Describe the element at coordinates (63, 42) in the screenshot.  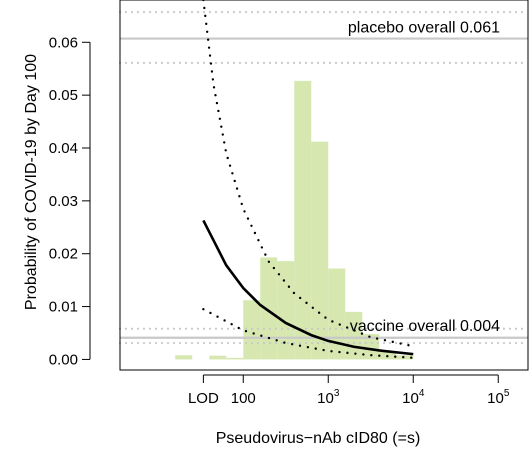
I see `y-tick-label: 0.06` at that location.